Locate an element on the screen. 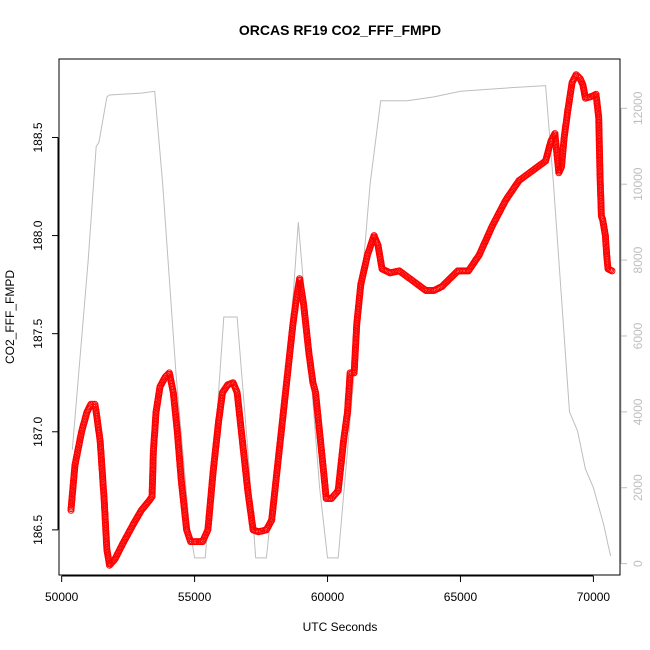 This screenshot has width=650, height=650. x-tick-label: 55000 is located at coordinates (195, 597).